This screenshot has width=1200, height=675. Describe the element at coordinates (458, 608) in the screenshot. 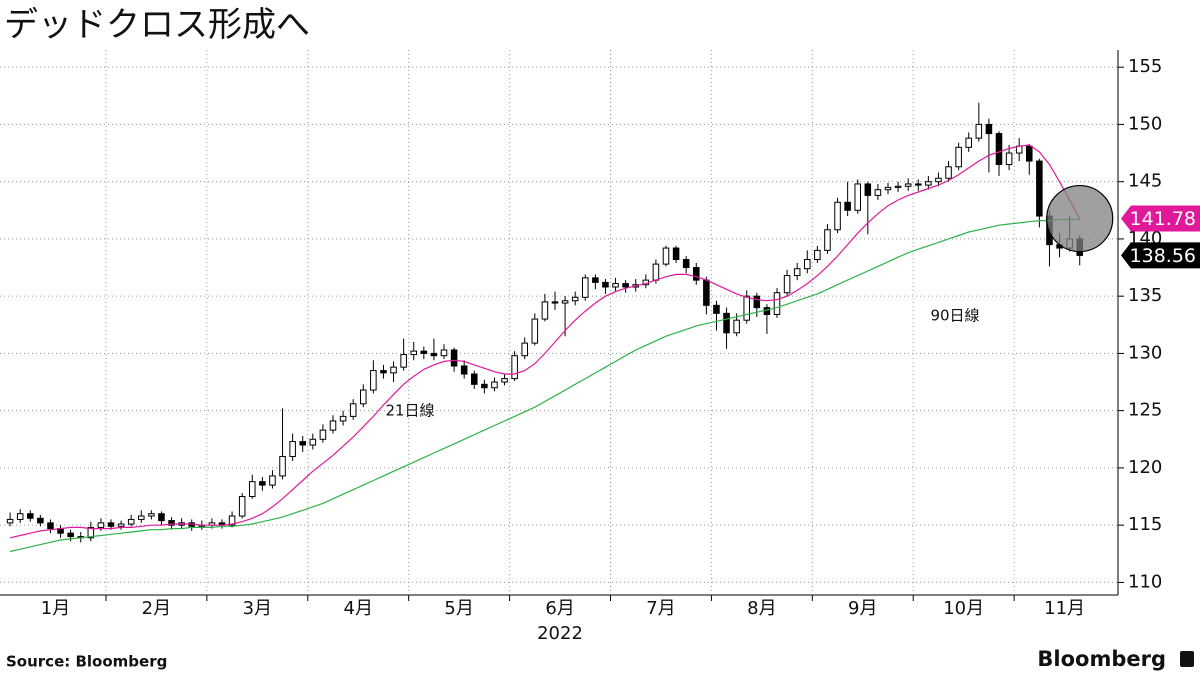

I see `x-tick-label: 5月` at that location.